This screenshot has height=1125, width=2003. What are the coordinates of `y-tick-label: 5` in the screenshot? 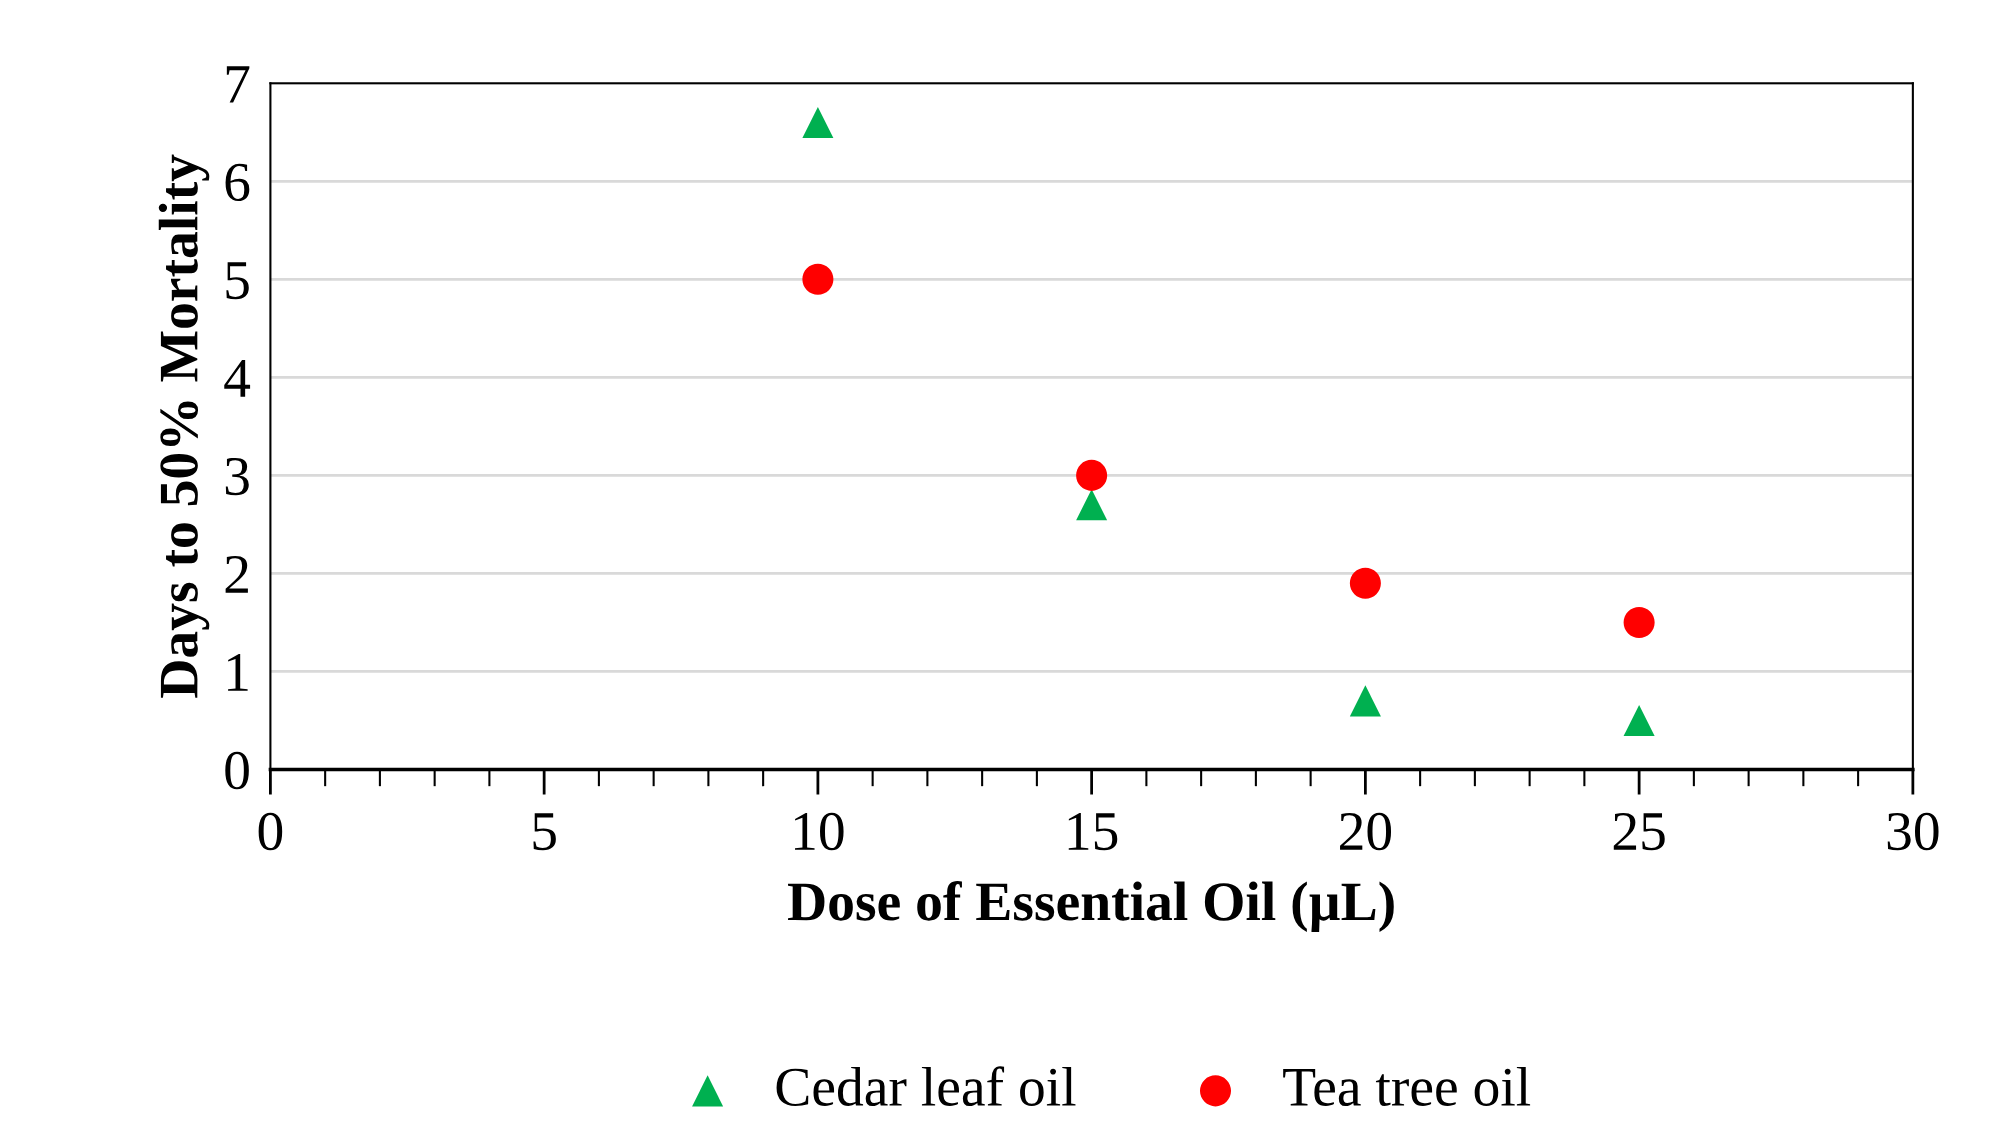 It's located at (237, 281).